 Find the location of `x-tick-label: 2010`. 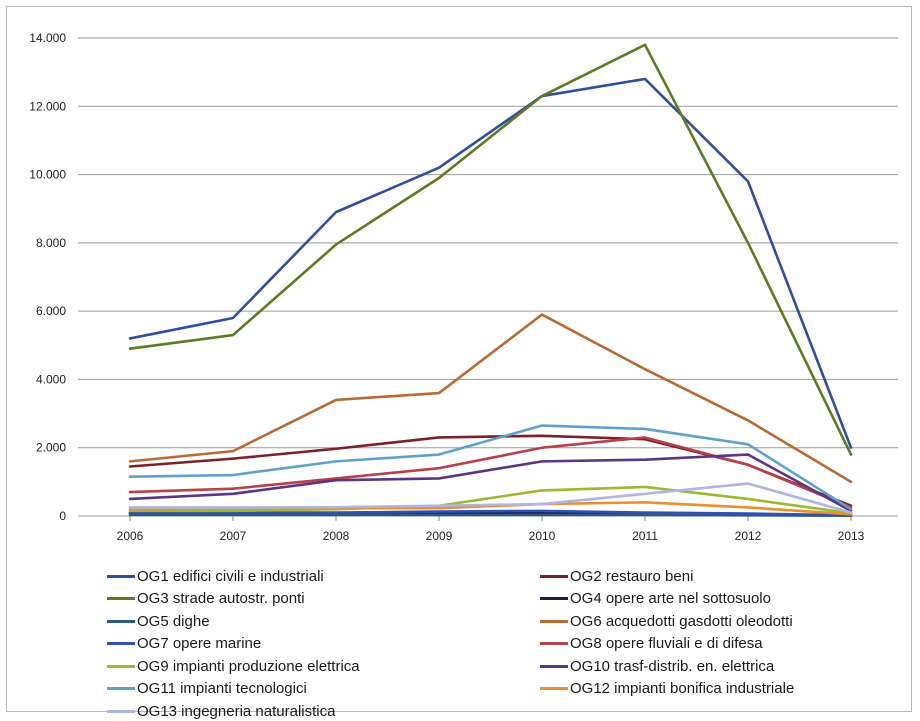

x-tick-label: 2010 is located at coordinates (542, 536).